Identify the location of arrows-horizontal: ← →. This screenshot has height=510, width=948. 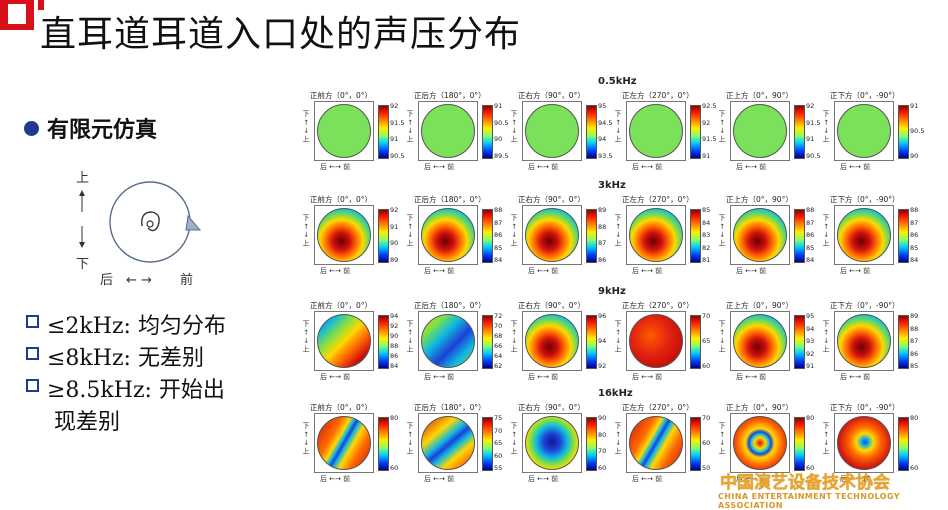
(139, 280).